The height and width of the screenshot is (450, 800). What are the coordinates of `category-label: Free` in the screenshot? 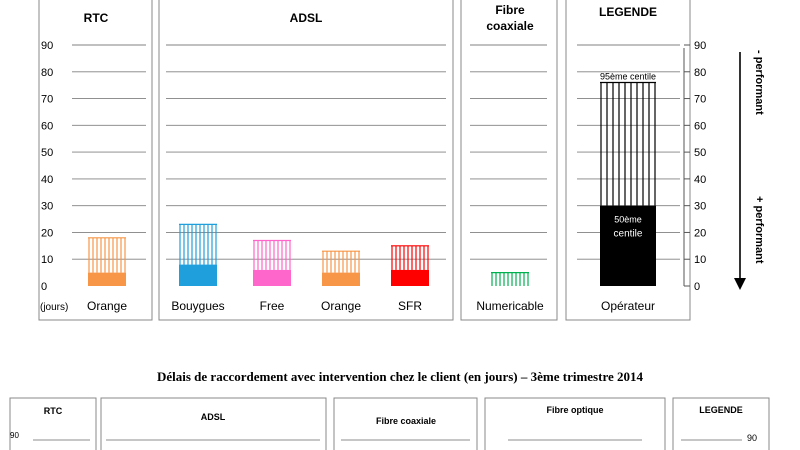 It's located at (272, 306).